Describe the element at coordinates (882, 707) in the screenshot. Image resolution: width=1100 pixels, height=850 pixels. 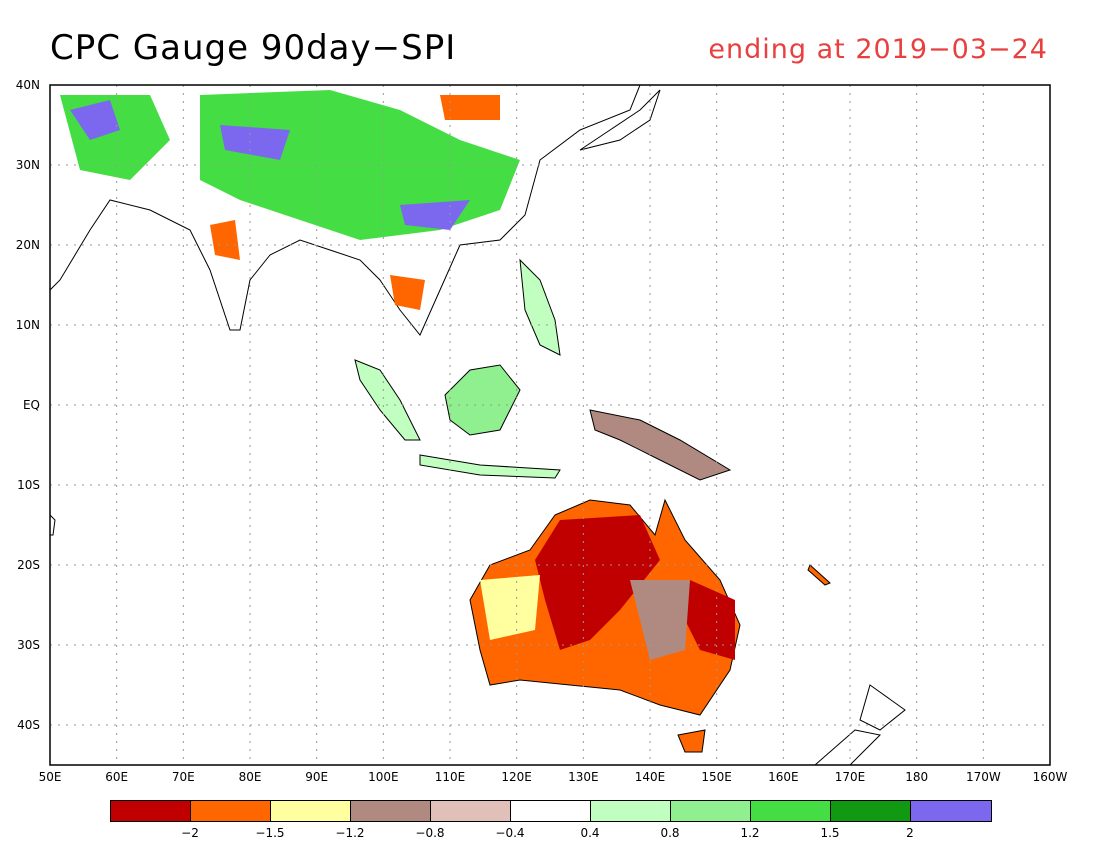
I see `new-zealand-north` at that location.